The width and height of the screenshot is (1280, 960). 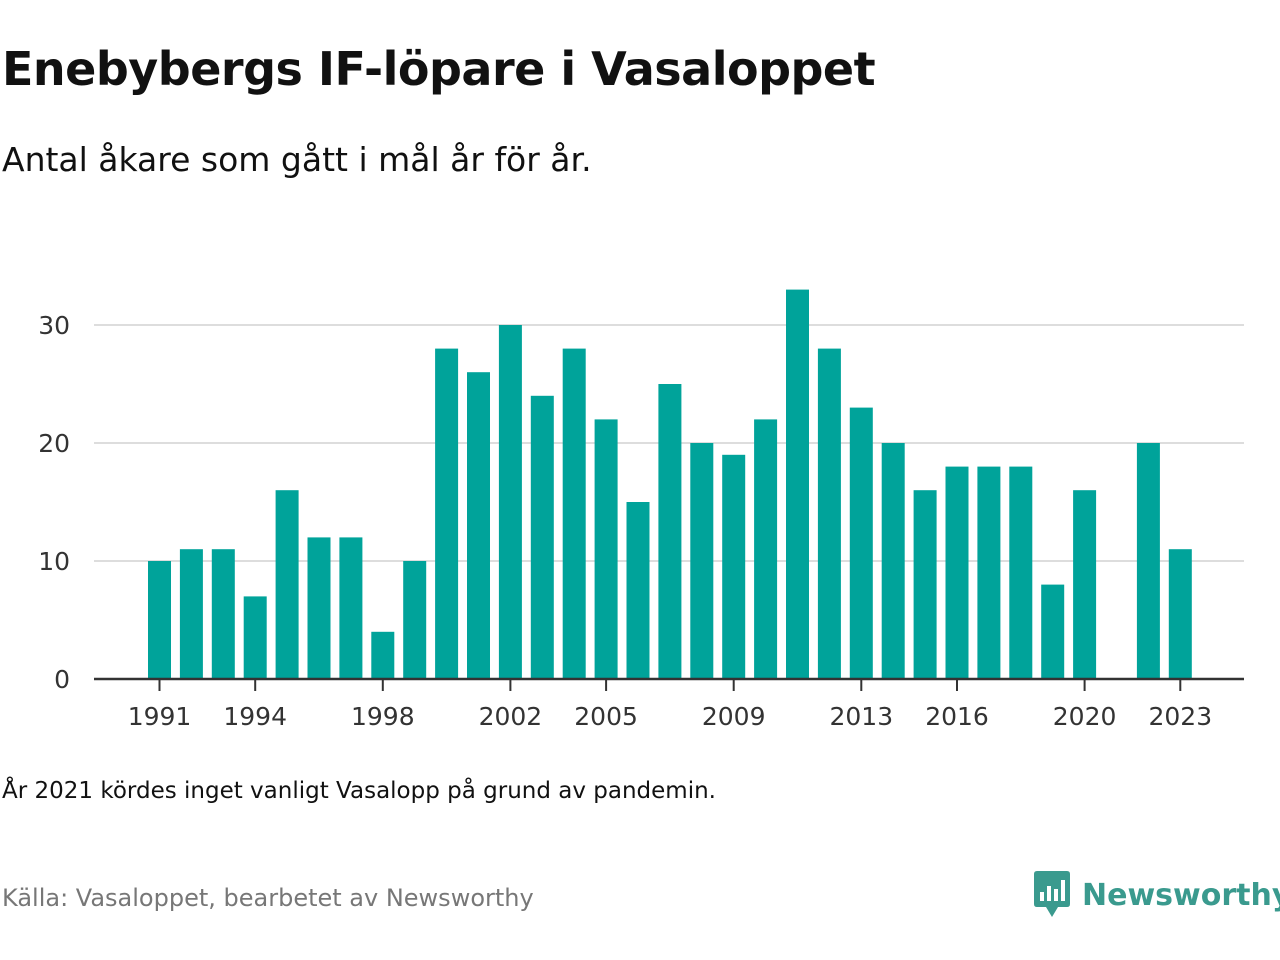 What do you see at coordinates (383, 716) in the screenshot?
I see `x-tick-label: 1998` at bounding box center [383, 716].